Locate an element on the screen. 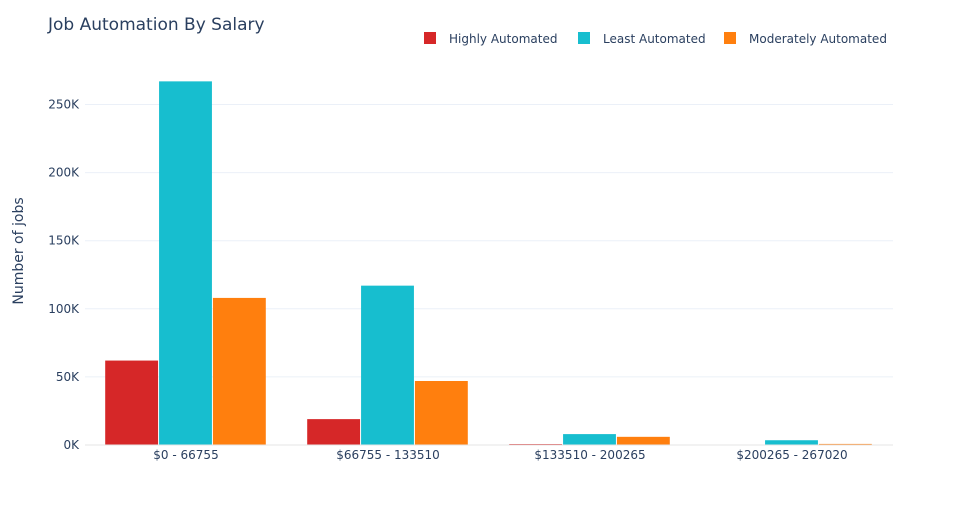 Image resolution: width=971 pixels, height=525 pixels. y-tick-label: 250K is located at coordinates (64, 105).